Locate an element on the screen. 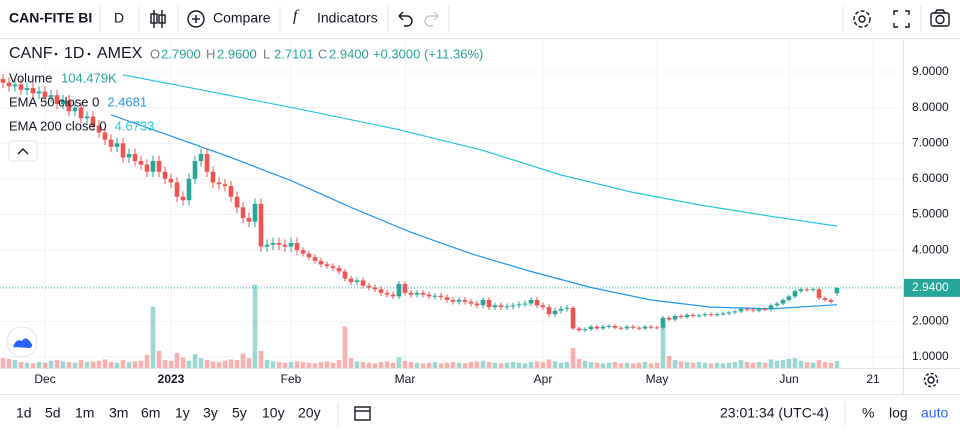 Image resolution: width=960 pixels, height=433 pixels. range-button: 10y is located at coordinates (273, 413).